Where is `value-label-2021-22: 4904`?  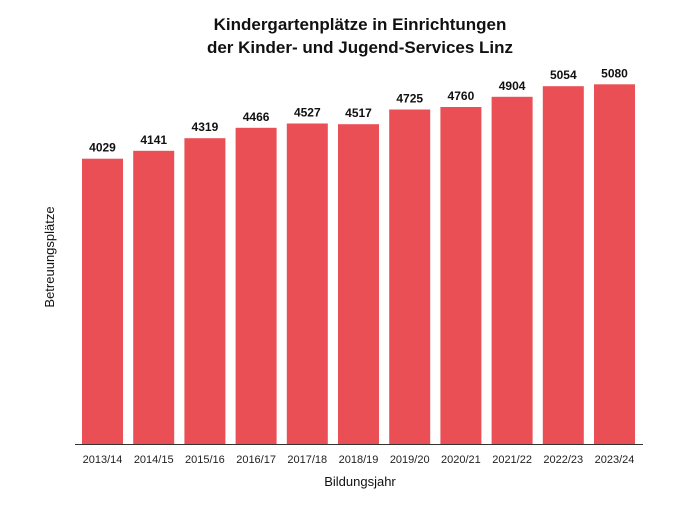
value-label-2021-22: 4904 is located at coordinates (512, 86).